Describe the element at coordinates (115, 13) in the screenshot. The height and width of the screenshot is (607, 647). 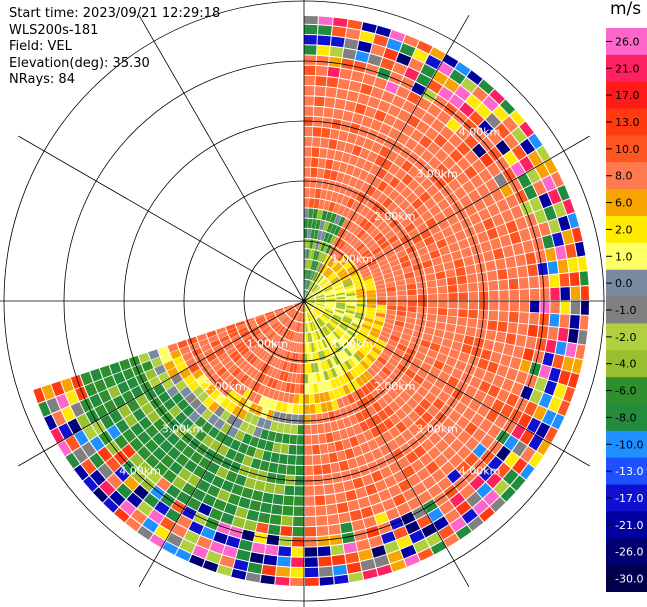
I see `start-time: Start time: 2023/09/21 12:29:18` at that location.